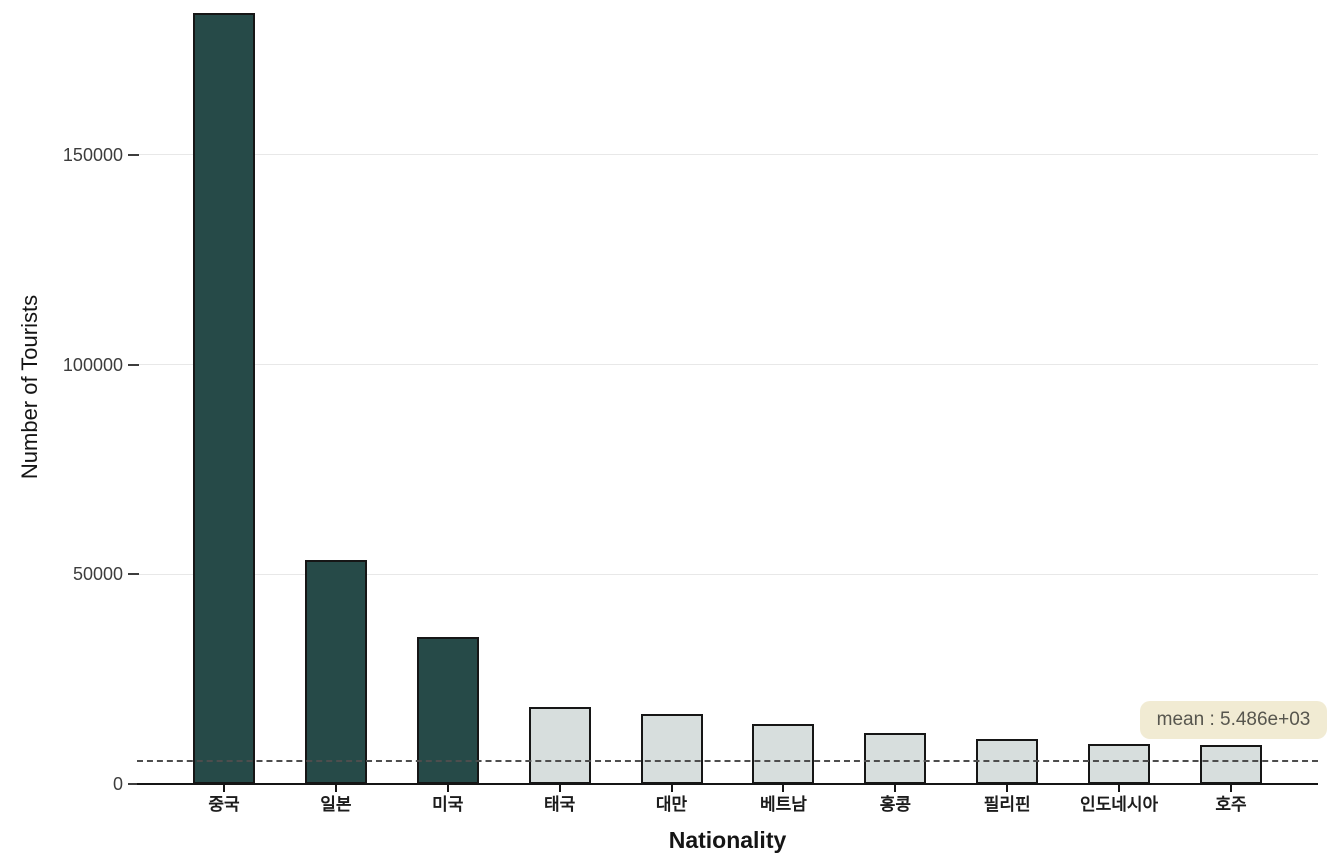 This screenshot has width=1335, height=863. What do you see at coordinates (783, 754) in the screenshot?
I see `bar-베트남` at bounding box center [783, 754].